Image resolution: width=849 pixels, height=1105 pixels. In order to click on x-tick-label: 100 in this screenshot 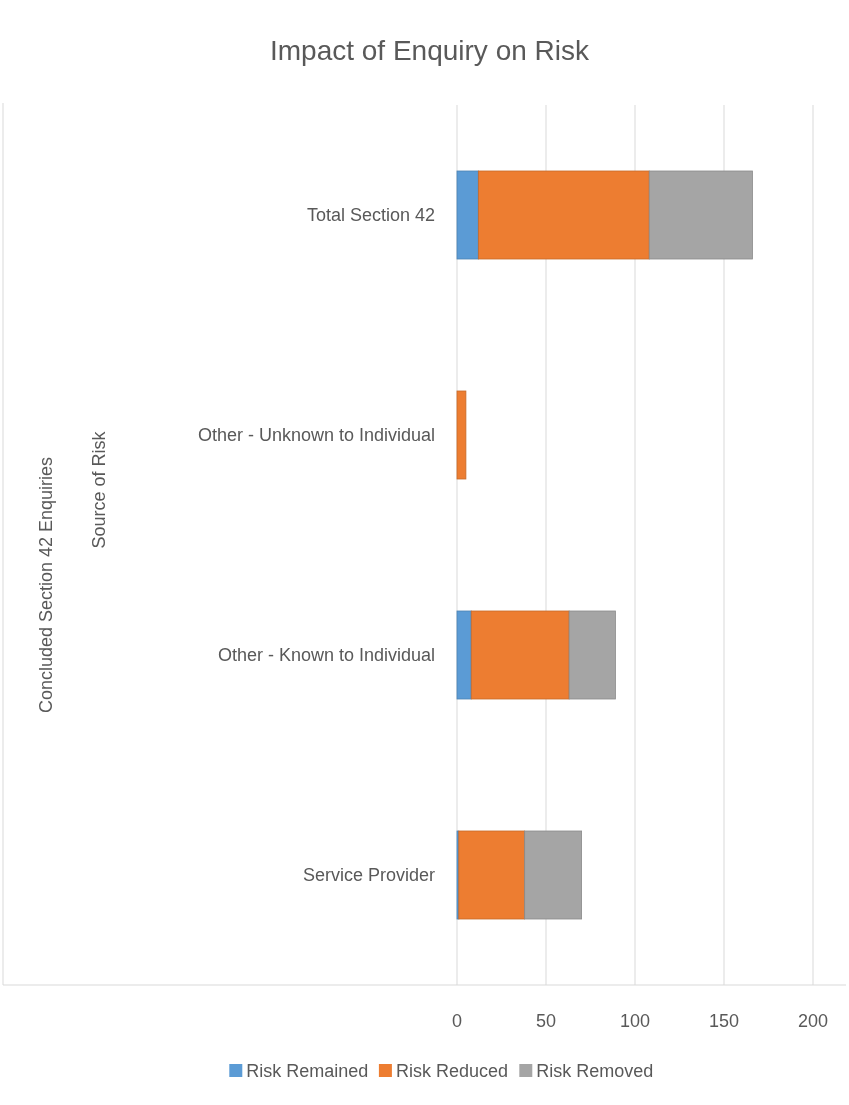, I will do `click(635, 1021)`.